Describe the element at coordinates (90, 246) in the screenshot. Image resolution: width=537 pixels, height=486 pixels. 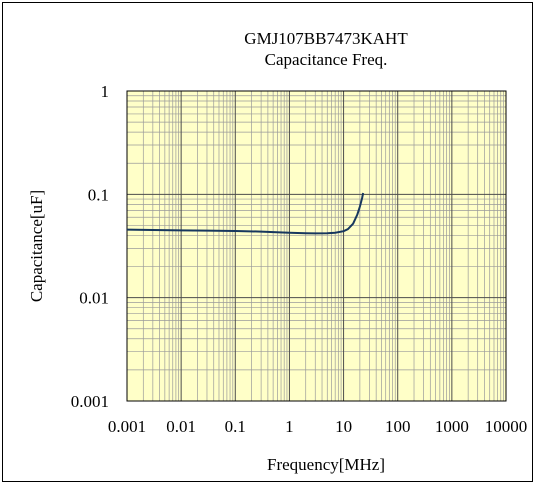
I see `y-tick-labels: 1 0.1 0.01 0.001` at that location.